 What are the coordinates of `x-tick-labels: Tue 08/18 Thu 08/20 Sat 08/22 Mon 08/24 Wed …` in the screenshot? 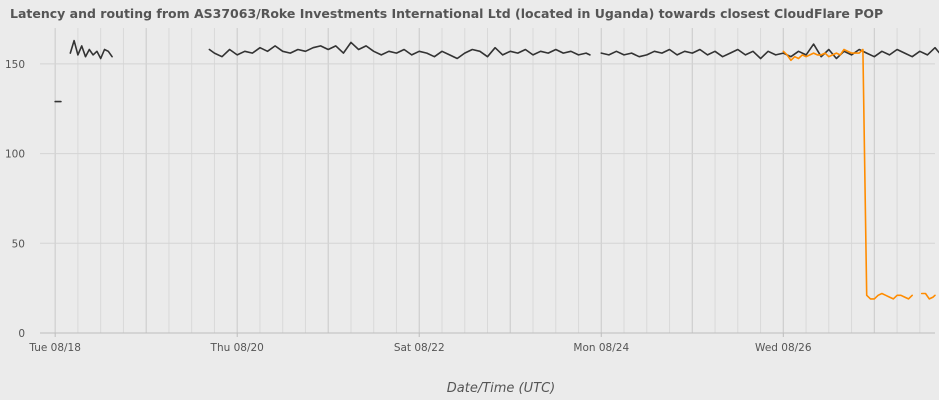 It's located at (420, 343).